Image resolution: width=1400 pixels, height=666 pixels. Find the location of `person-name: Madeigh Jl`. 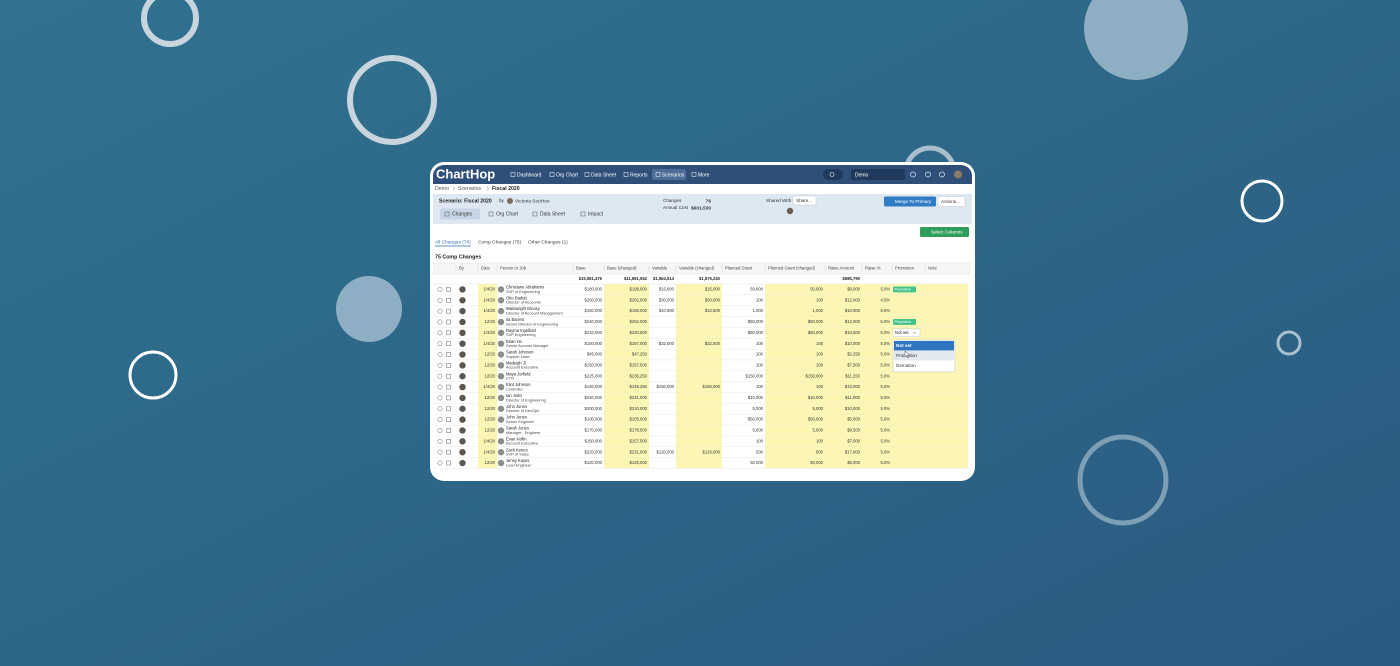

person-name: Madeigh Jl is located at coordinates (516, 362).